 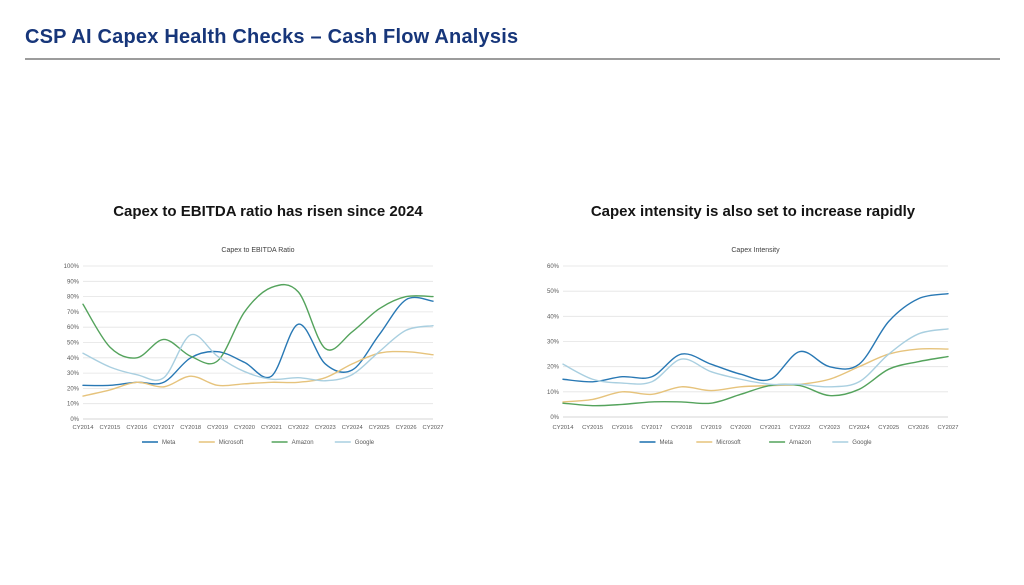 What do you see at coordinates (72, 267) in the screenshot?
I see `y-tick-label: 100%` at bounding box center [72, 267].